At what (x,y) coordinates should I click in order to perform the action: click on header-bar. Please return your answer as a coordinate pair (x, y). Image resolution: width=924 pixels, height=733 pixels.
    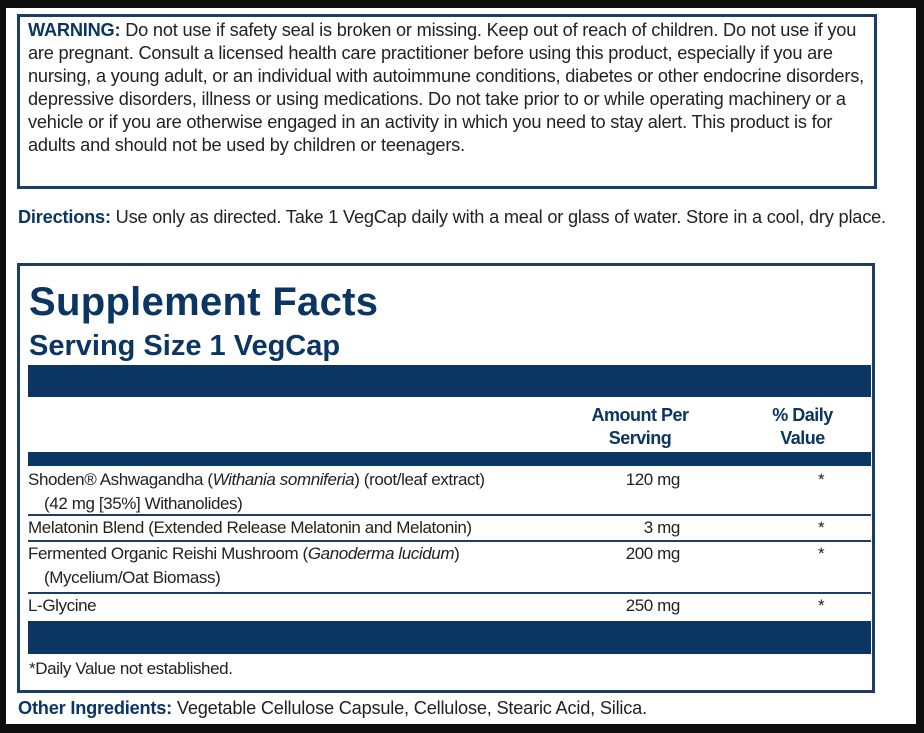
    Looking at the image, I should click on (449, 381).